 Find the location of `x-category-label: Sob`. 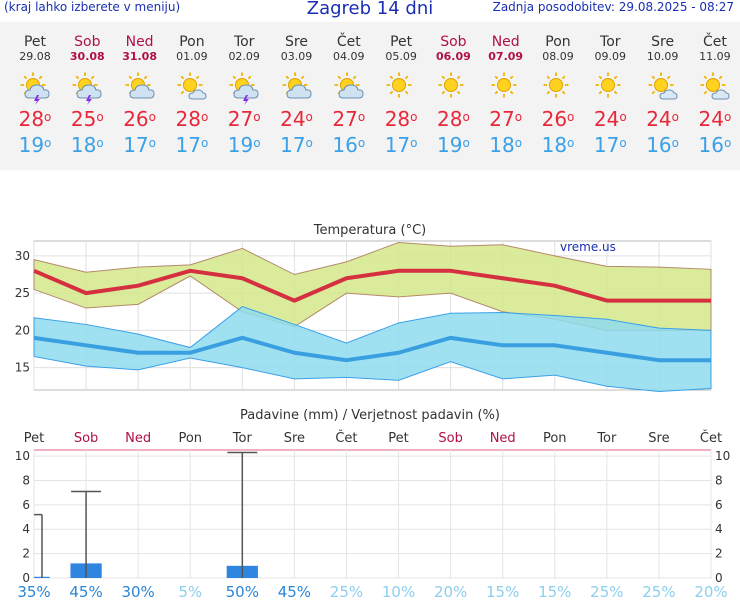

x-category-label: Sob is located at coordinates (450, 438).